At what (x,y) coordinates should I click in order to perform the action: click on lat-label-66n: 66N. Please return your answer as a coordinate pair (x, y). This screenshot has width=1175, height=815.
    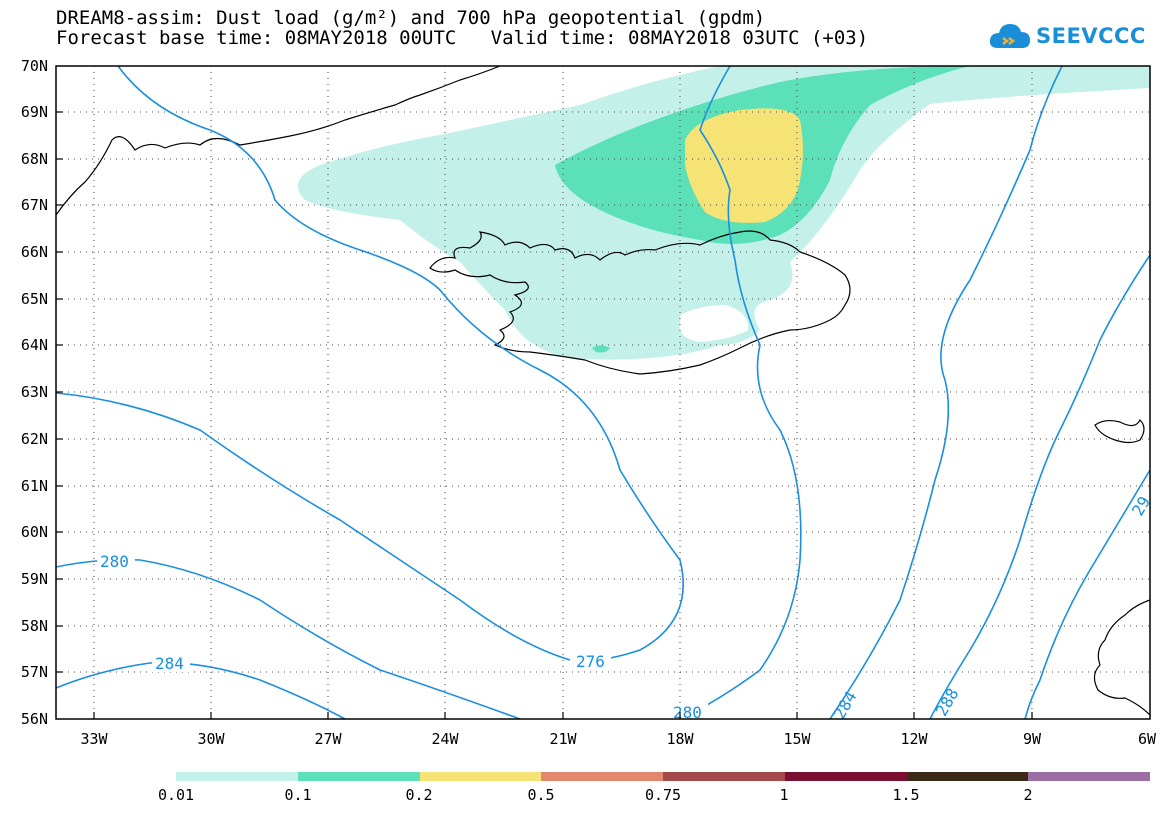
    Looking at the image, I should click on (34, 252).